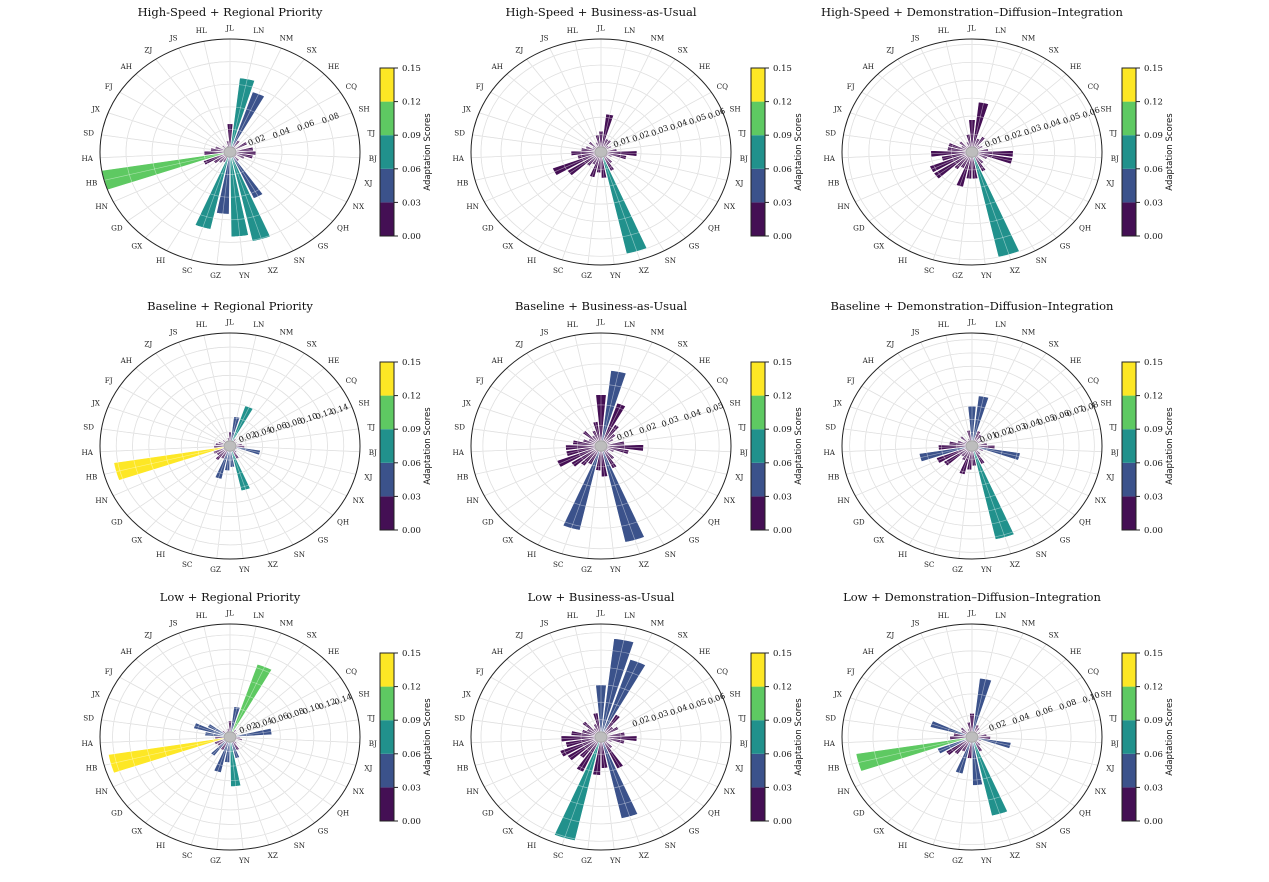 Image resolution: width=1269 pixels, height=882 pixels. I want to click on category-label: SN, so click(1041, 845).